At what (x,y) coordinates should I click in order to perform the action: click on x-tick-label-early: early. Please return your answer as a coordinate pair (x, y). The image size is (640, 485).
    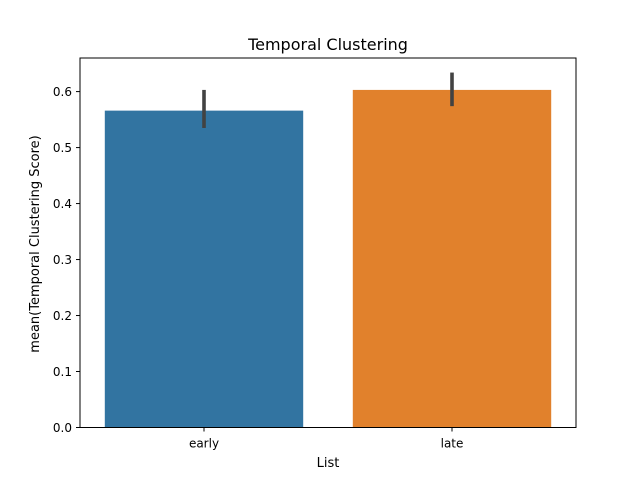
    Looking at the image, I should click on (204, 444).